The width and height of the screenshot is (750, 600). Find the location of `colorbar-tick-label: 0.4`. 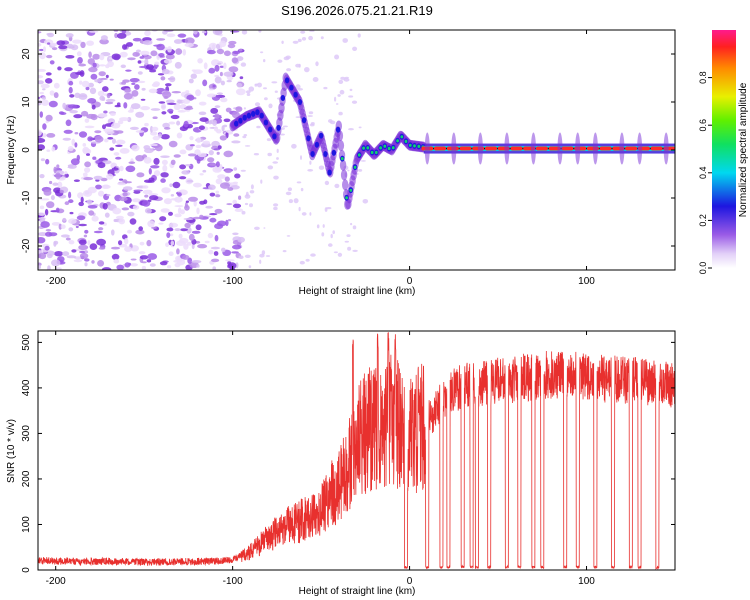

colorbar-tick-label: 0.4 is located at coordinates (703, 173).